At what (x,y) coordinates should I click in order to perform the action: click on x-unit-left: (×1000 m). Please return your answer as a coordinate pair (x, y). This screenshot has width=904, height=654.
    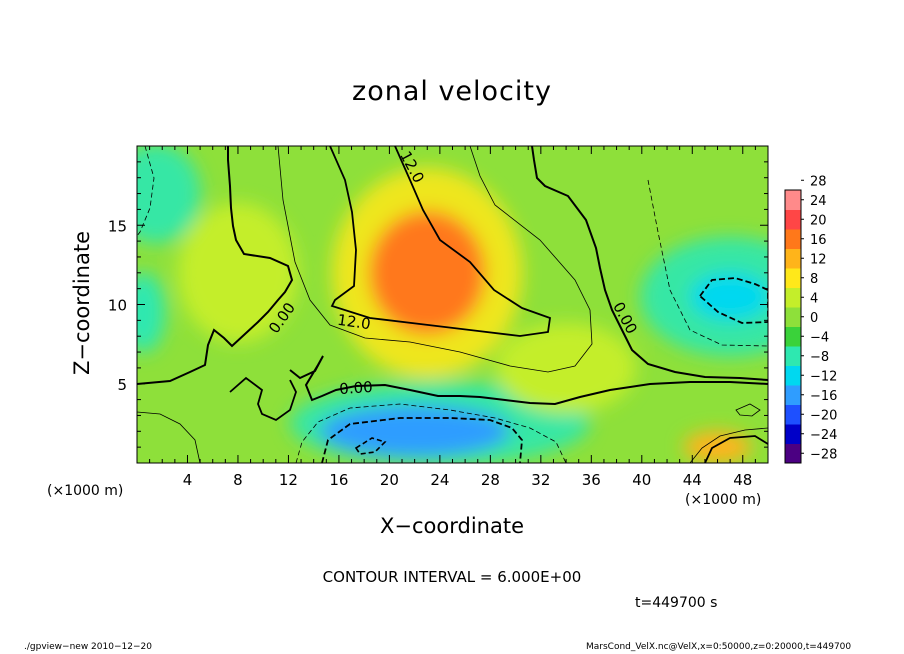
    Looking at the image, I should click on (85, 491).